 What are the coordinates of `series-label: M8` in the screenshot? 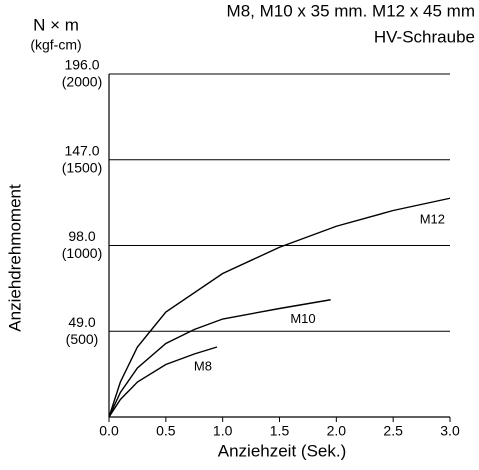 It's located at (203, 365).